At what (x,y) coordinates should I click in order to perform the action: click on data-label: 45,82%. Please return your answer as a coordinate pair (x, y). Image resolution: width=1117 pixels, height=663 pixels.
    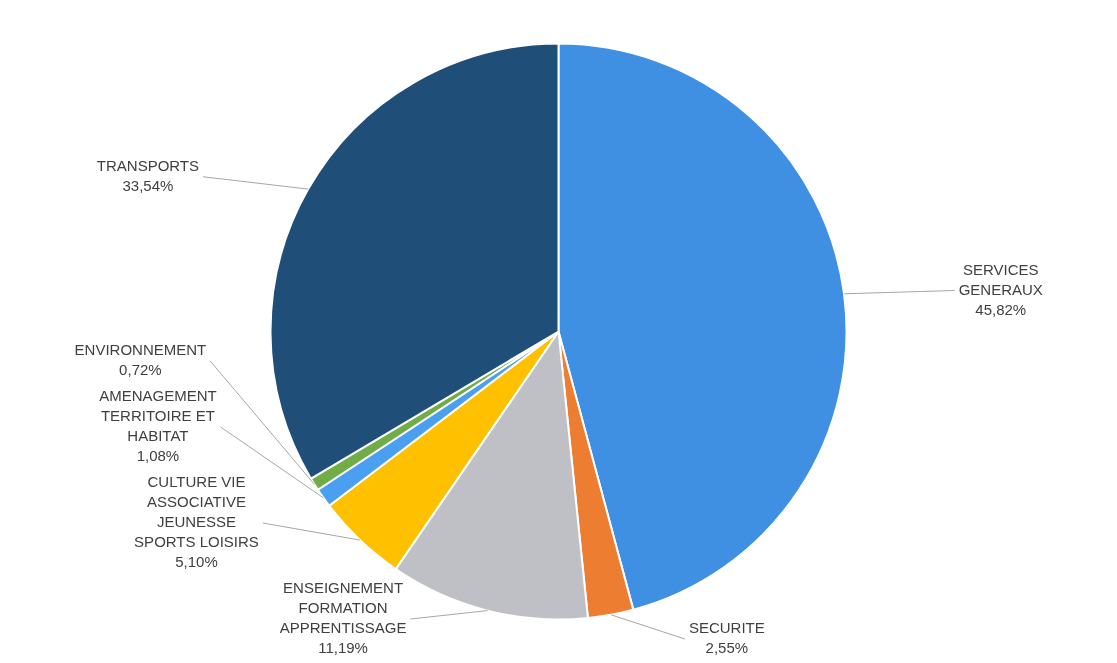
    Looking at the image, I should click on (1001, 309).